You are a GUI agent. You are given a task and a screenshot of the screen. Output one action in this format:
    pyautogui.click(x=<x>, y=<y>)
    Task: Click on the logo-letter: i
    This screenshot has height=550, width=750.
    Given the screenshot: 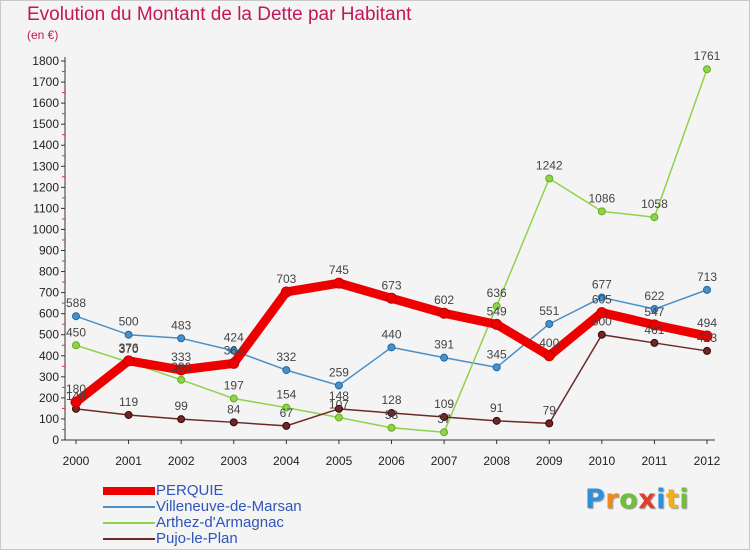 What is the action you would take?
    pyautogui.click(x=661, y=499)
    